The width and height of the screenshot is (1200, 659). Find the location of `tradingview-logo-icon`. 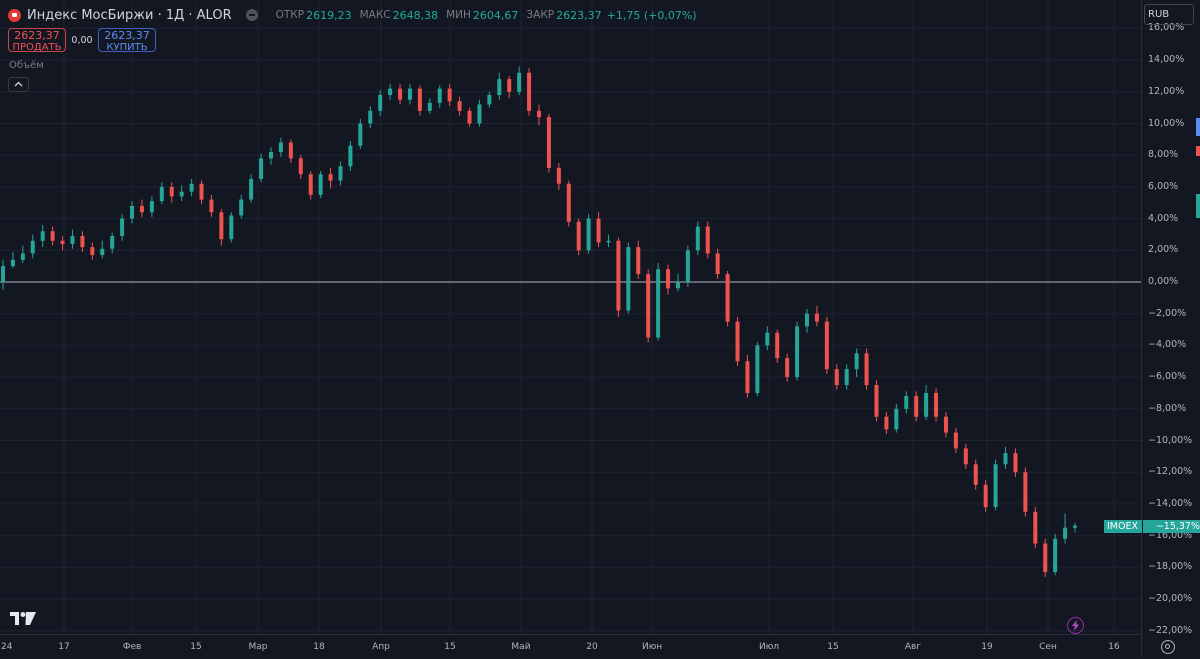

tradingview-logo-icon is located at coordinates (23, 619).